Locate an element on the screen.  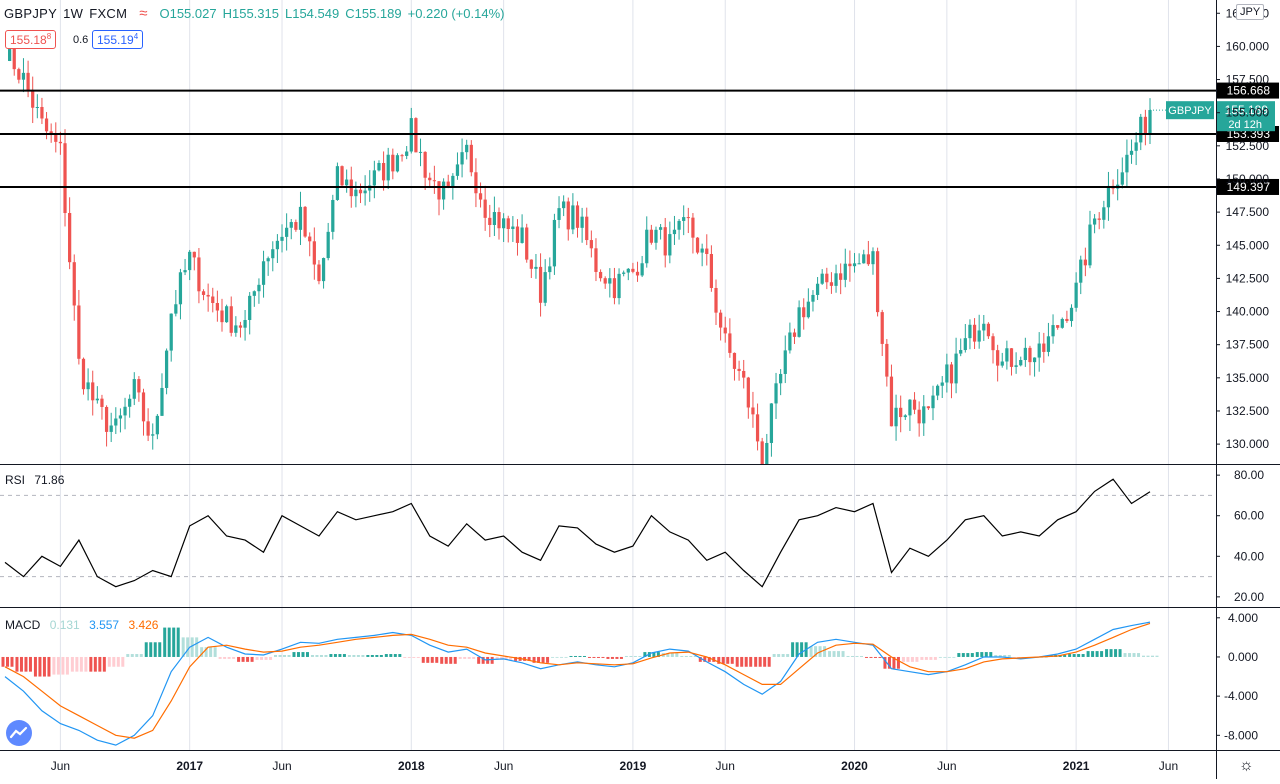
buy-price: 155.19 is located at coordinates (115, 40).